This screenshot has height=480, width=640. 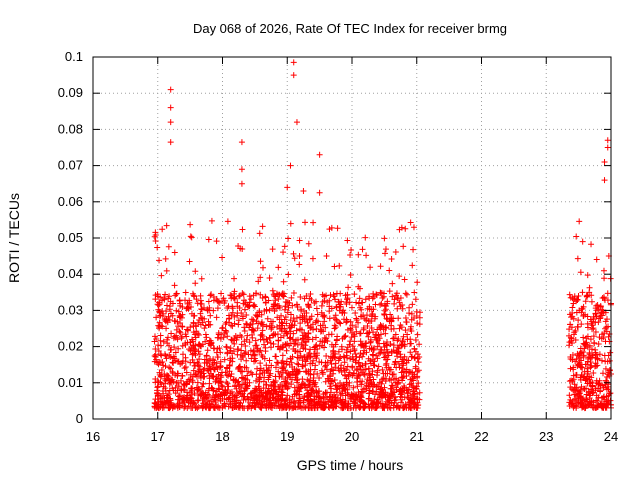 I want to click on x-axis-label: GPS time / hours, so click(x=350, y=465).